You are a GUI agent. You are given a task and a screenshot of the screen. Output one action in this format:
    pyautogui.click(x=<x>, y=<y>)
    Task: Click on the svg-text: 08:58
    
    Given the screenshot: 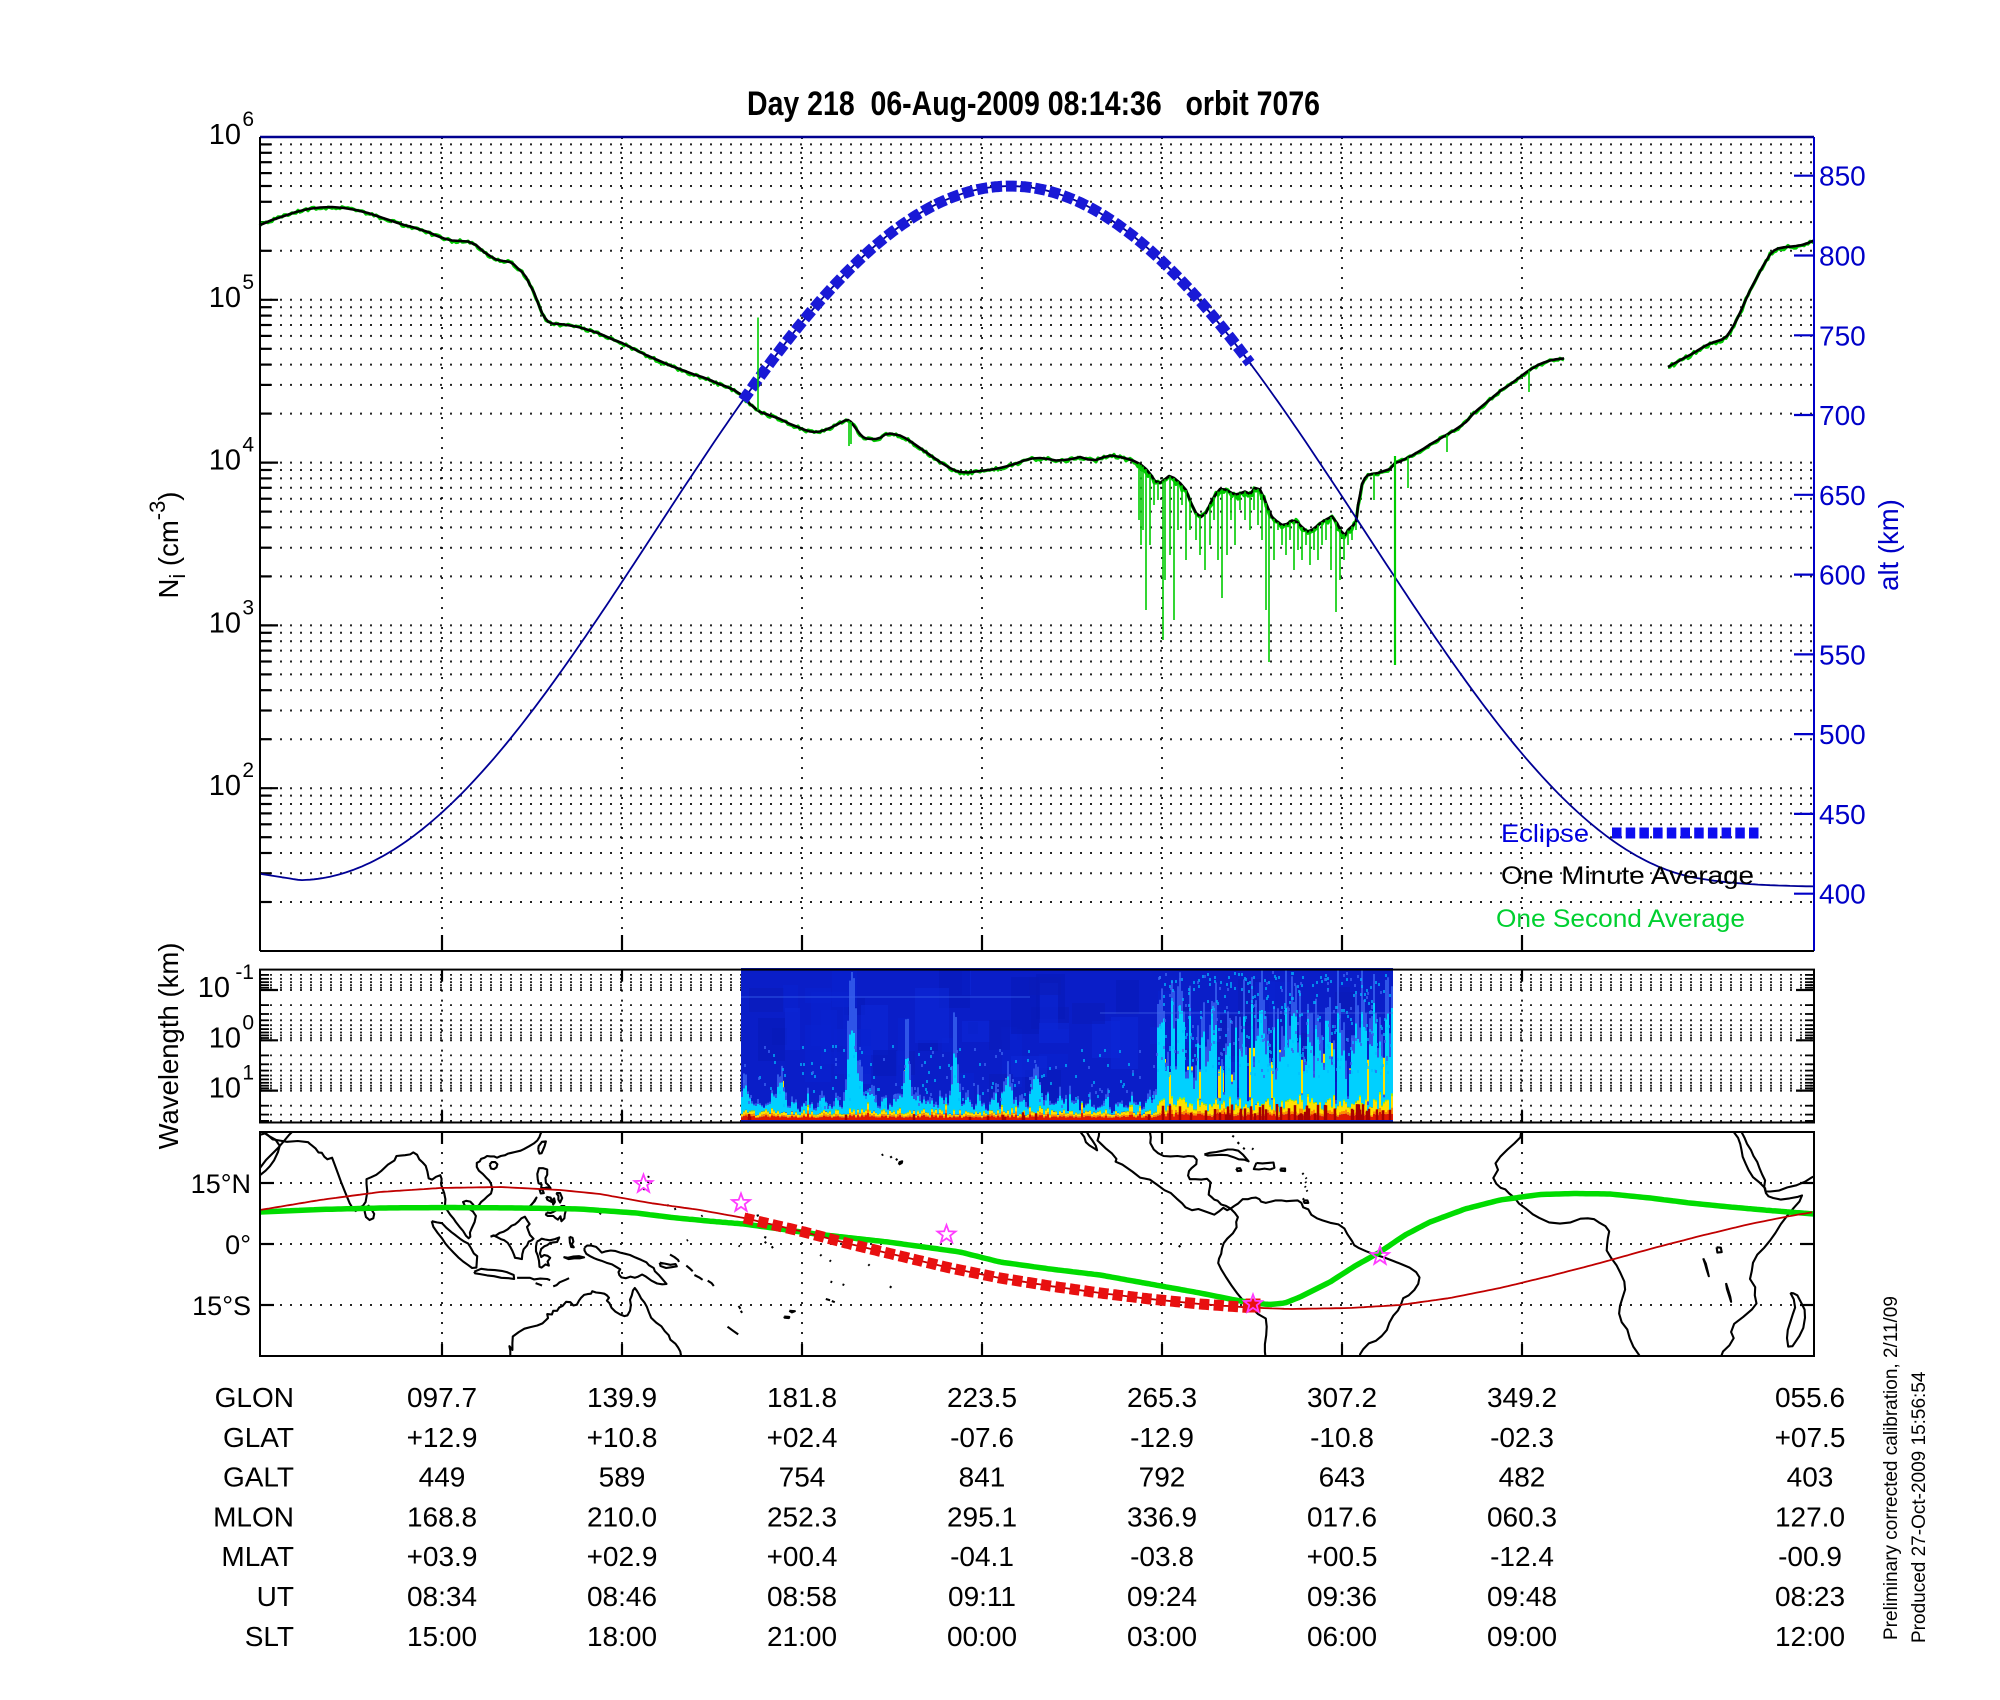 What is the action you would take?
    pyautogui.click(x=802, y=1596)
    